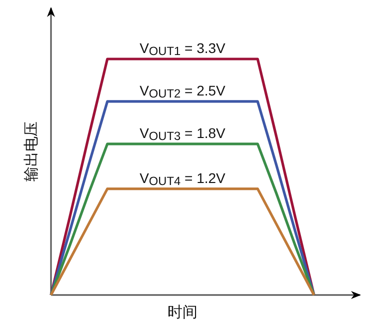  I want to click on series-label: V$_{OUT4}$ = 1.2V, so click(183, 179).